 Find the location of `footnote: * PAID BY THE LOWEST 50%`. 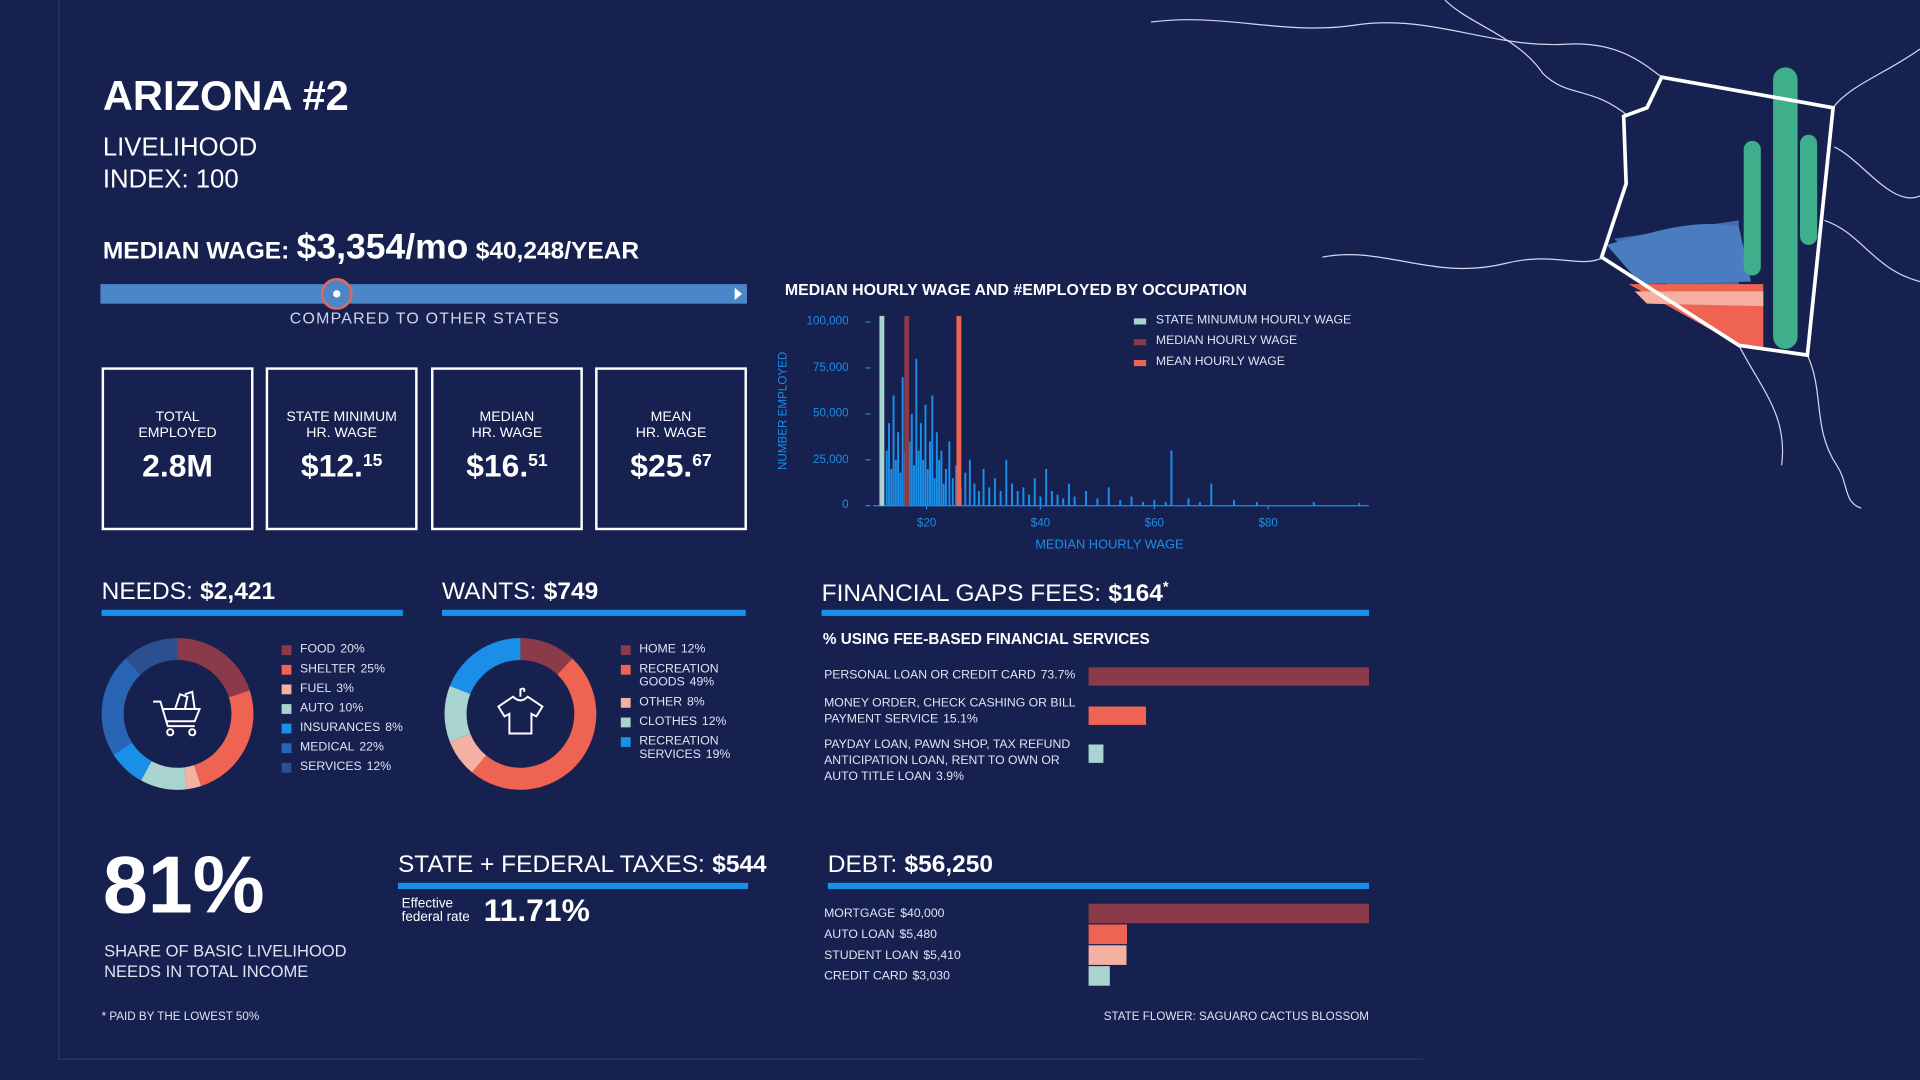

footnote: * PAID BY THE LOWEST 50% is located at coordinates (180, 1017).